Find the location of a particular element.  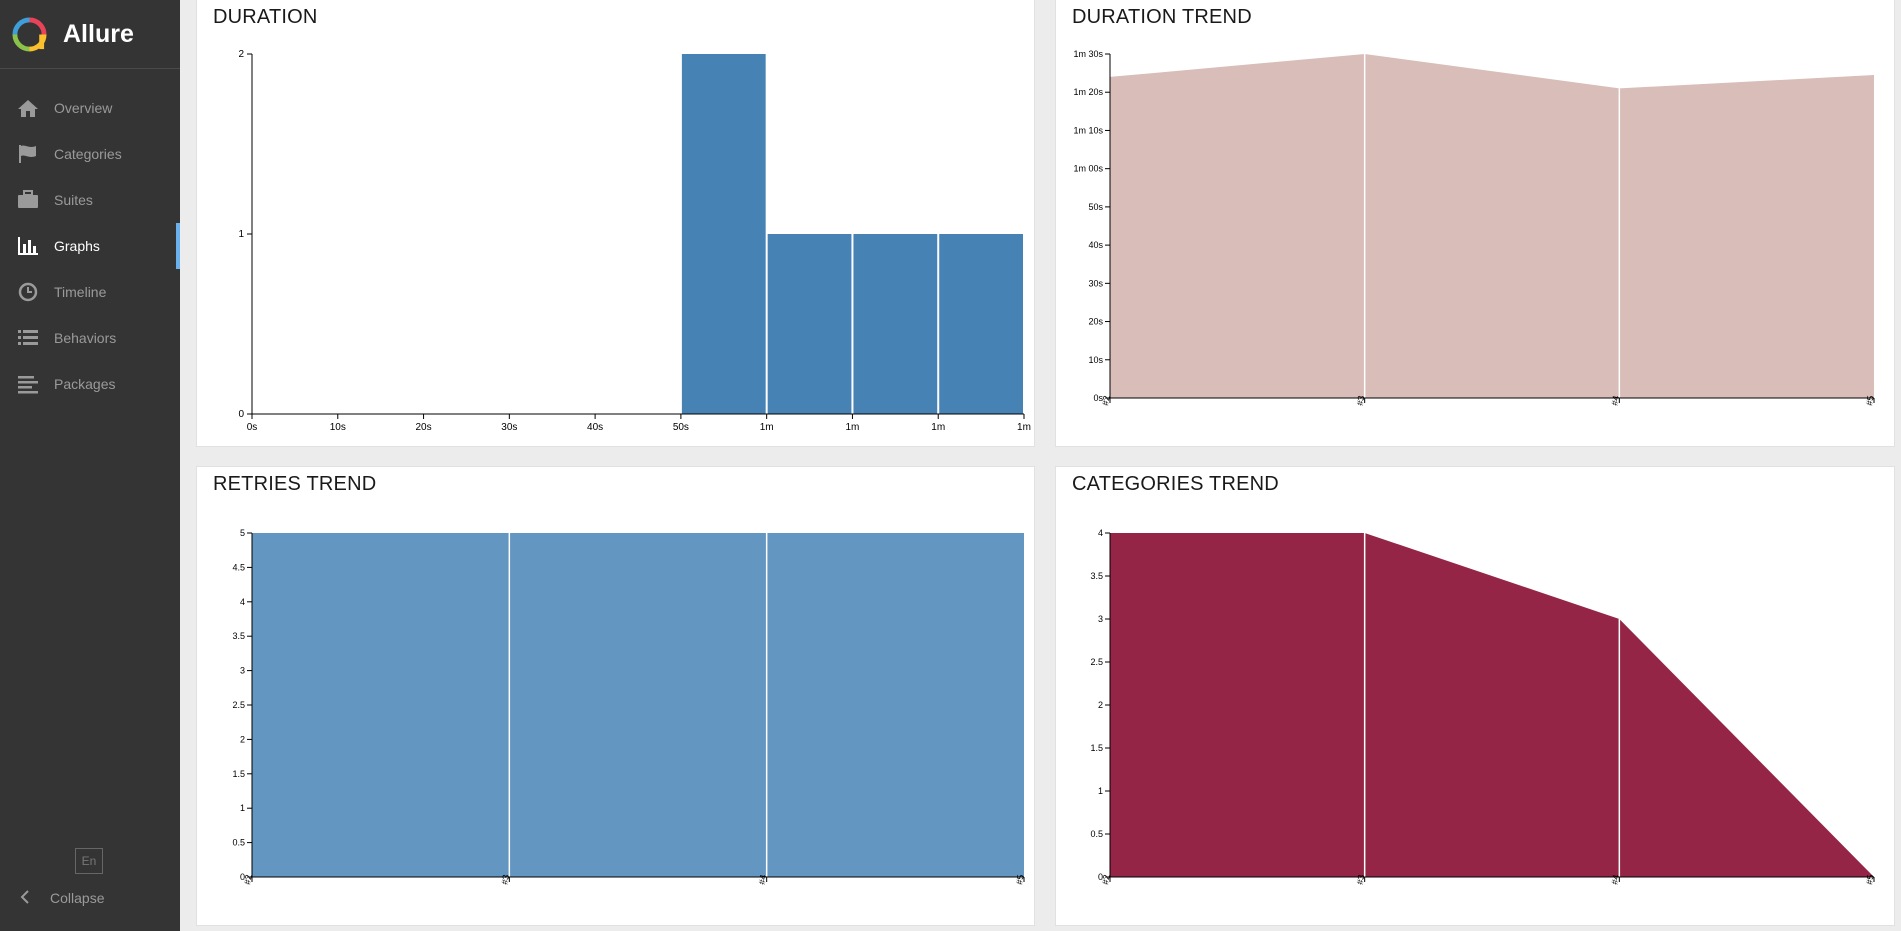

sidebar-item-suites: Suites is located at coordinates (90, 200).